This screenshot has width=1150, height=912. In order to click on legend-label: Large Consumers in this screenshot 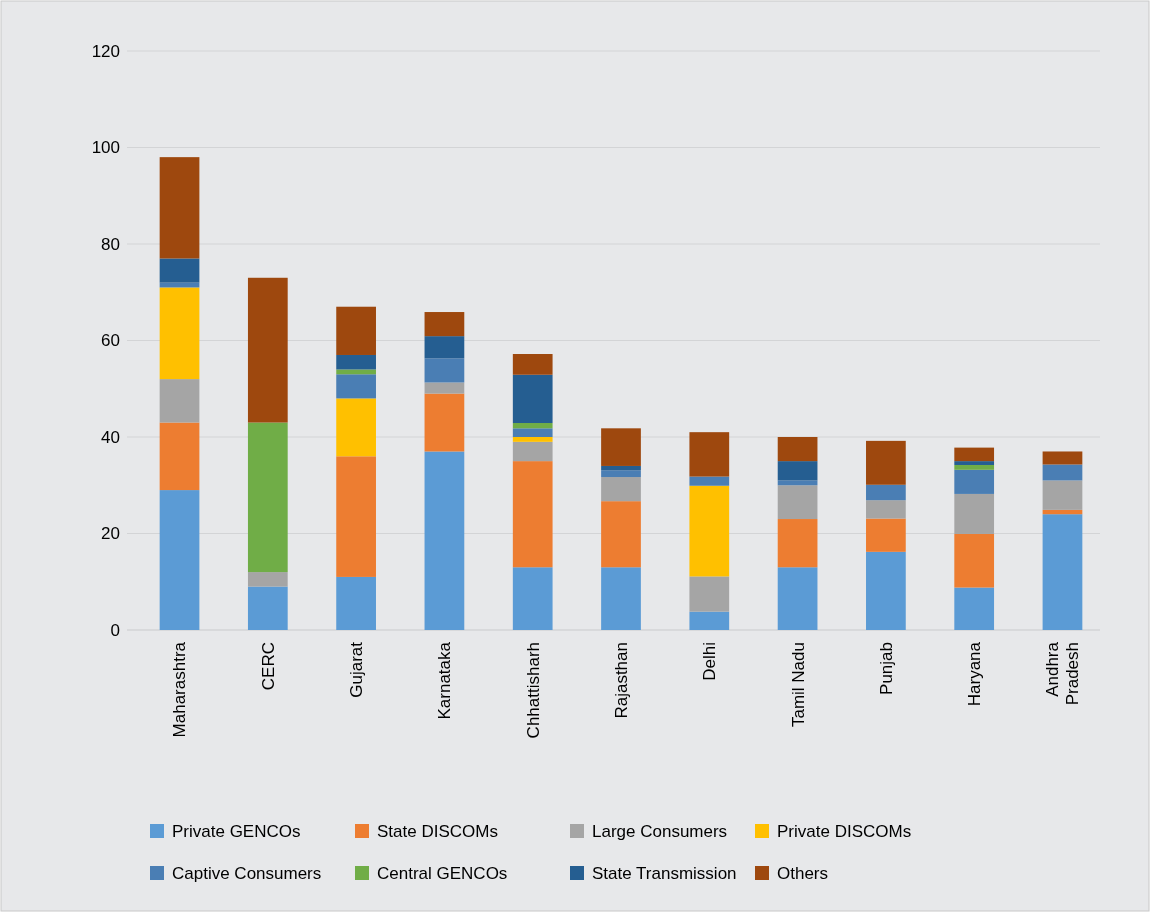, I will do `click(660, 831)`.